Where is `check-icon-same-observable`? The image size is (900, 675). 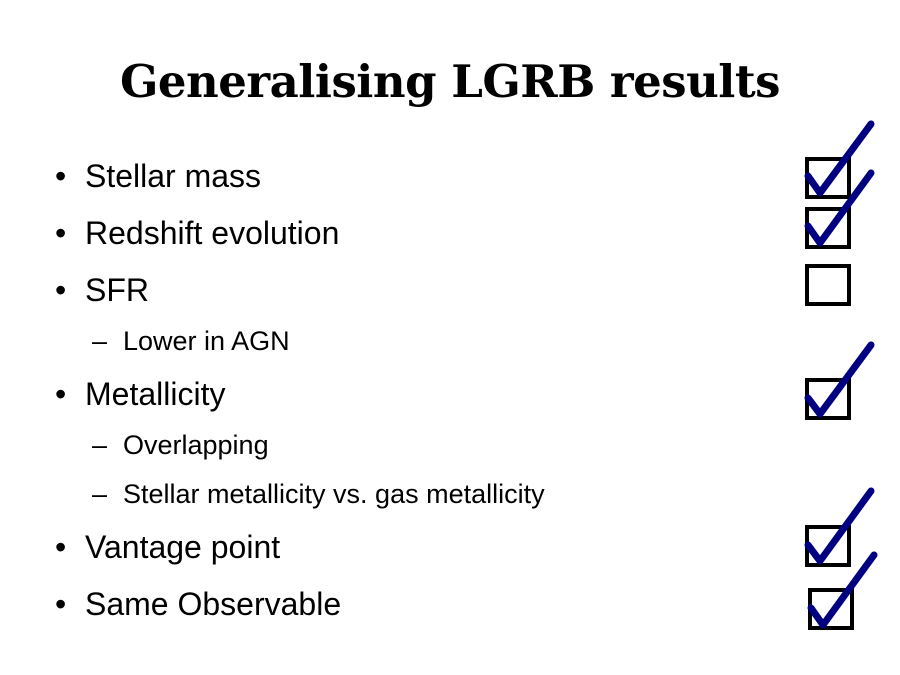
check-icon-same-observable is located at coordinates (842, 590).